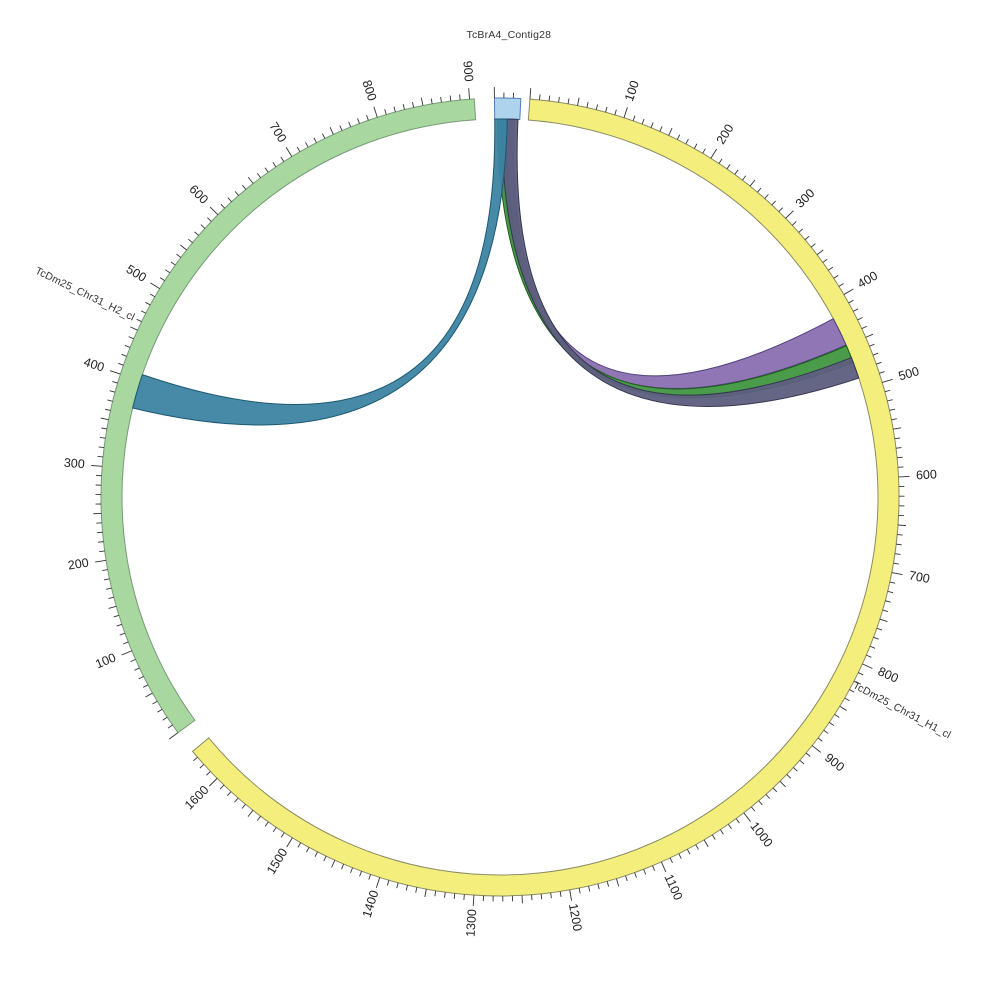 The width and height of the screenshot is (1000, 1000). What do you see at coordinates (867, 279) in the screenshot?
I see `tick-label: 400` at bounding box center [867, 279].